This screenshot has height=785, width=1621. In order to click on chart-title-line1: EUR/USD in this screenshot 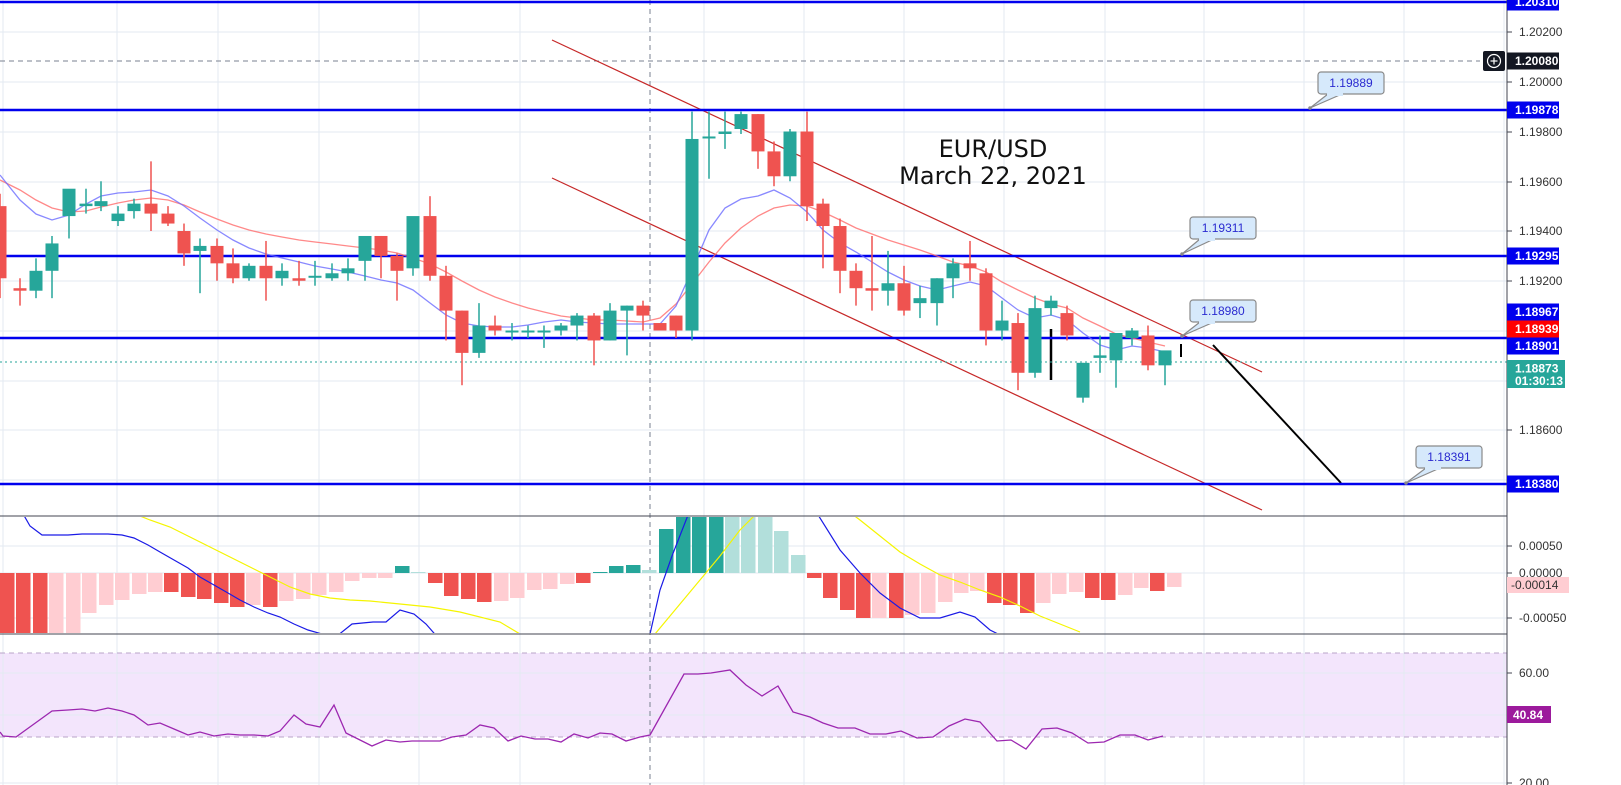, I will do `click(993, 149)`.